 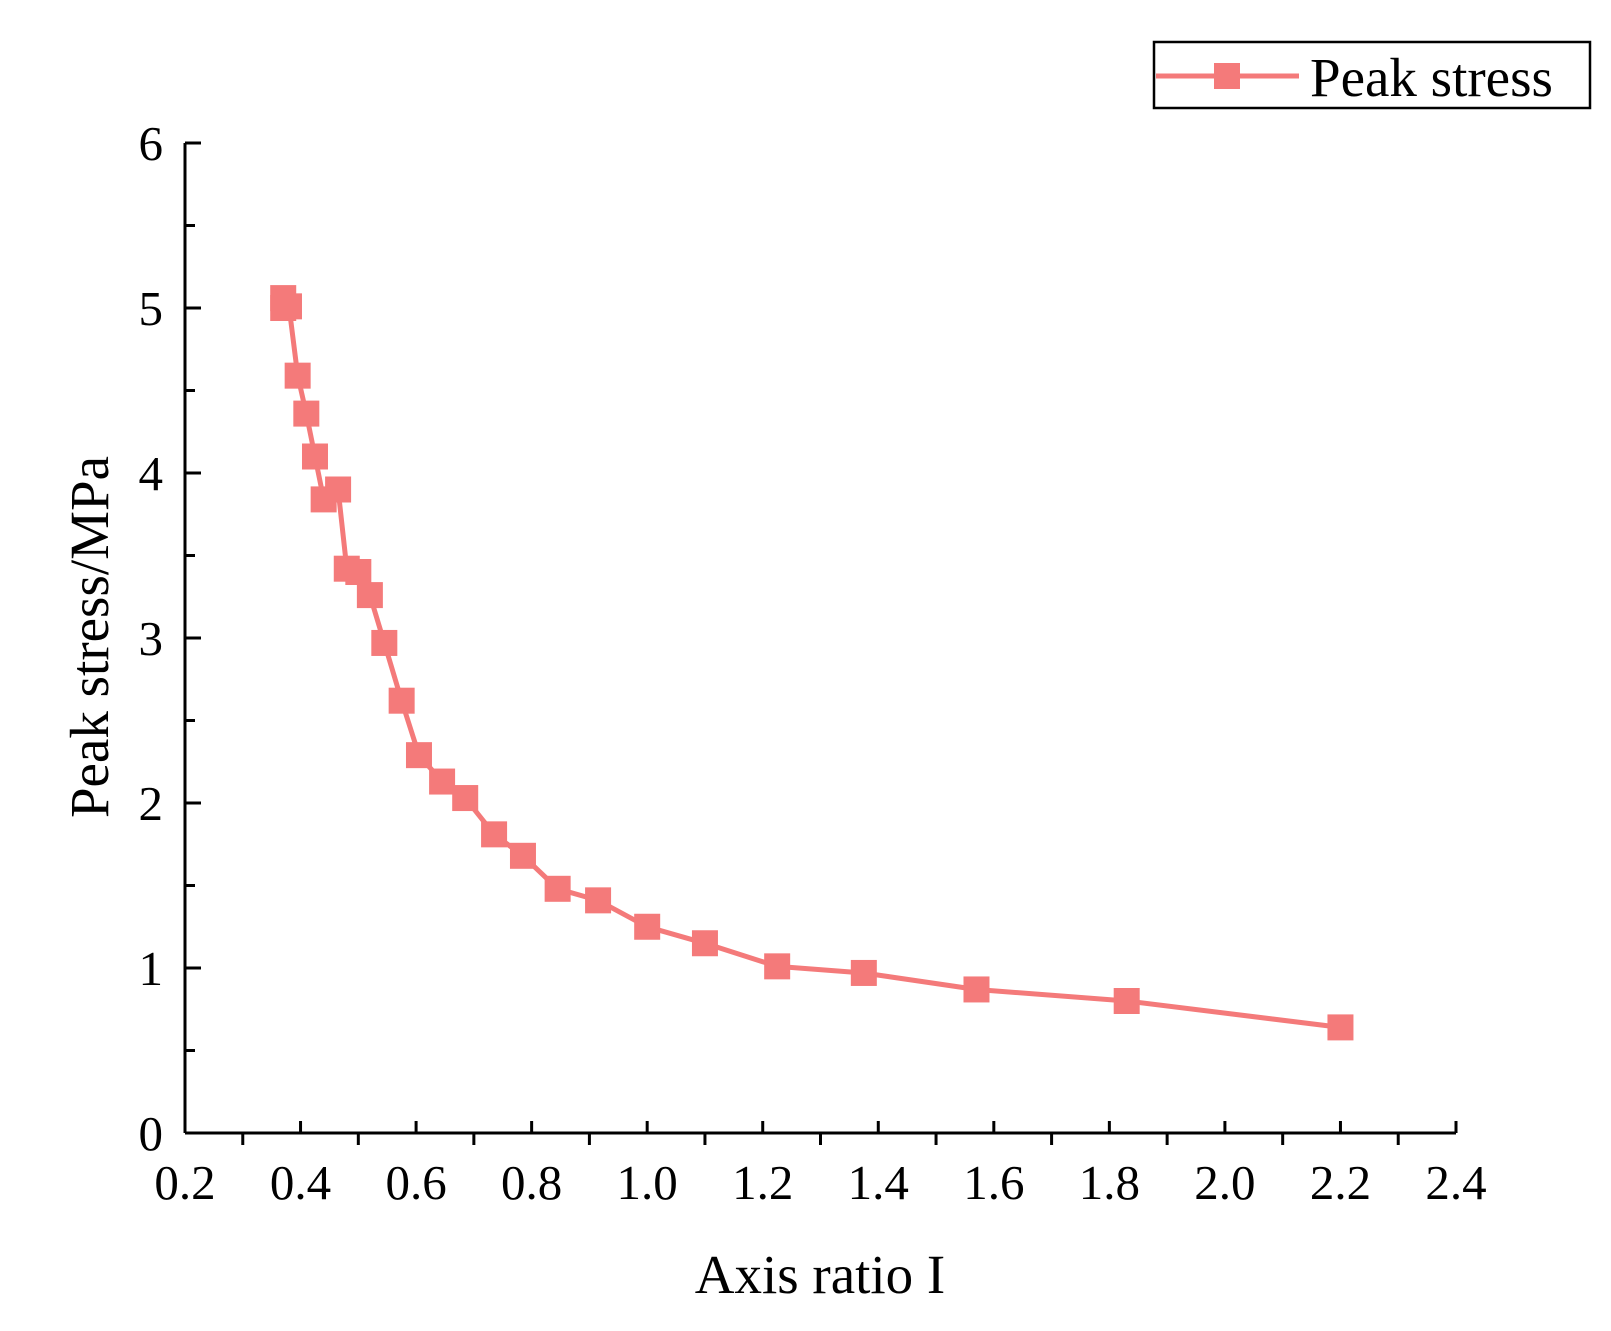 I want to click on y-tick-label: 2, so click(x=151, y=803).